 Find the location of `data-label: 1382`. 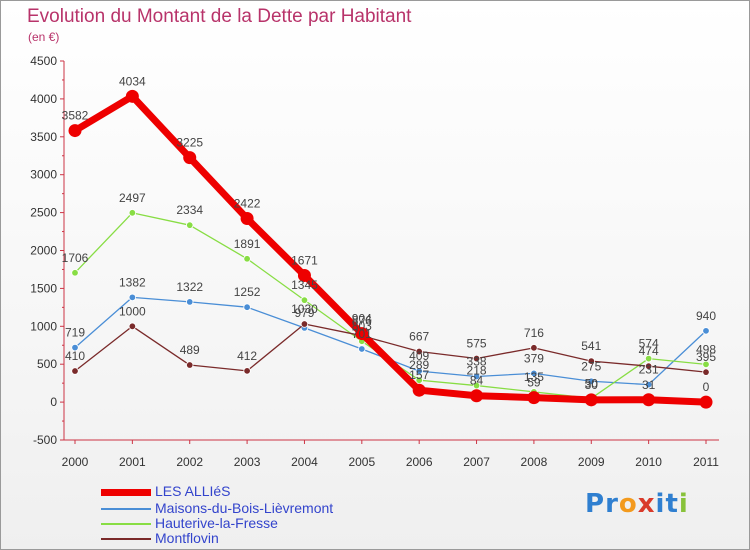

data-label: 1382 is located at coordinates (132, 282).